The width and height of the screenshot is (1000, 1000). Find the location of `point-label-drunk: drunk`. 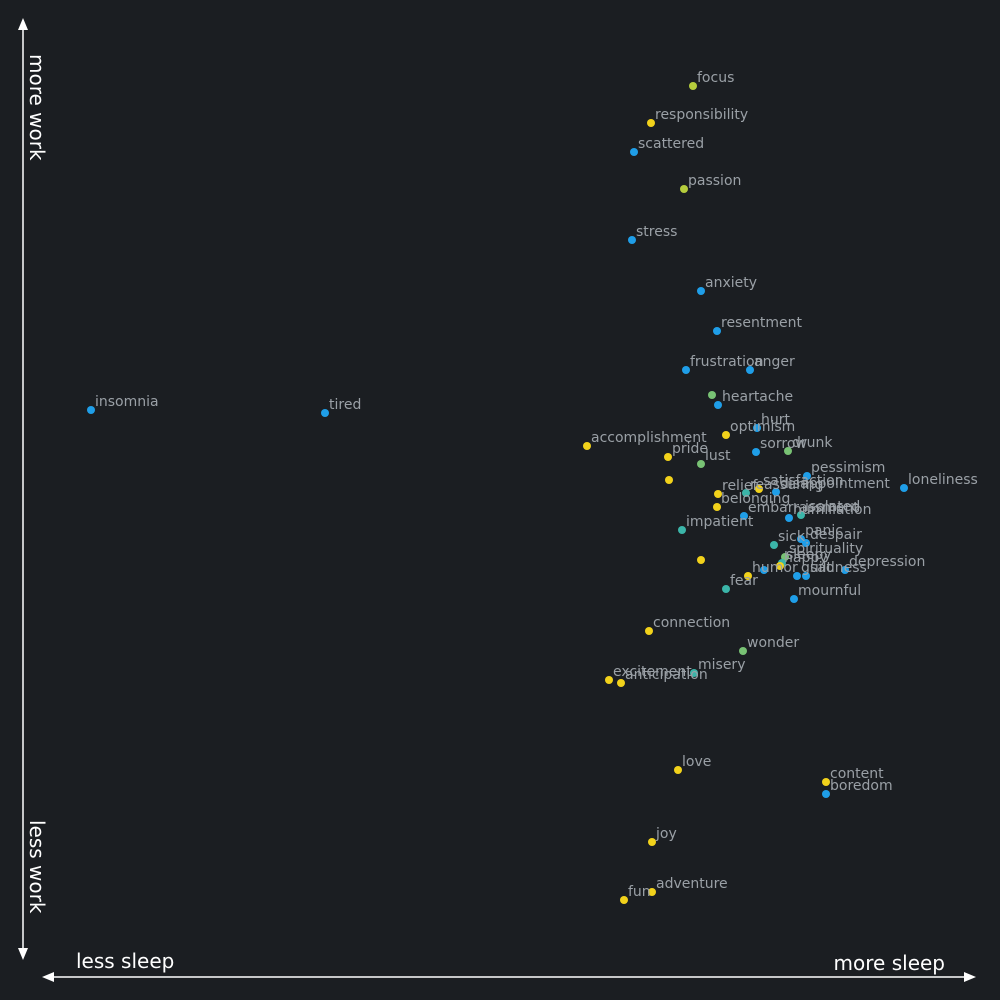

point-label-drunk: drunk is located at coordinates (812, 443).